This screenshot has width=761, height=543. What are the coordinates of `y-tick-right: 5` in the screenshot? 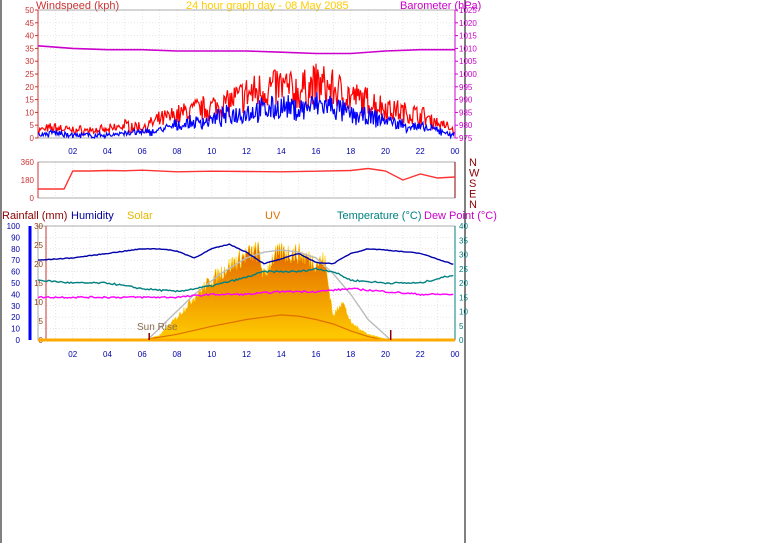 It's located at (461, 326).